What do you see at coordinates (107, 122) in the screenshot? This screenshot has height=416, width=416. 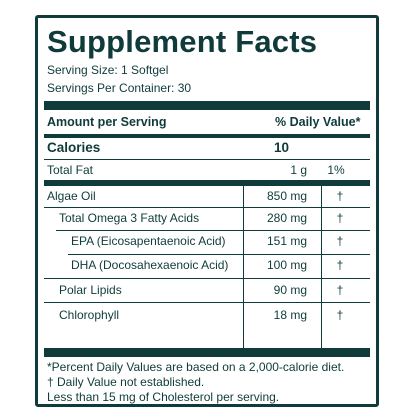 I see `amount-header: Amount per Serving` at bounding box center [107, 122].